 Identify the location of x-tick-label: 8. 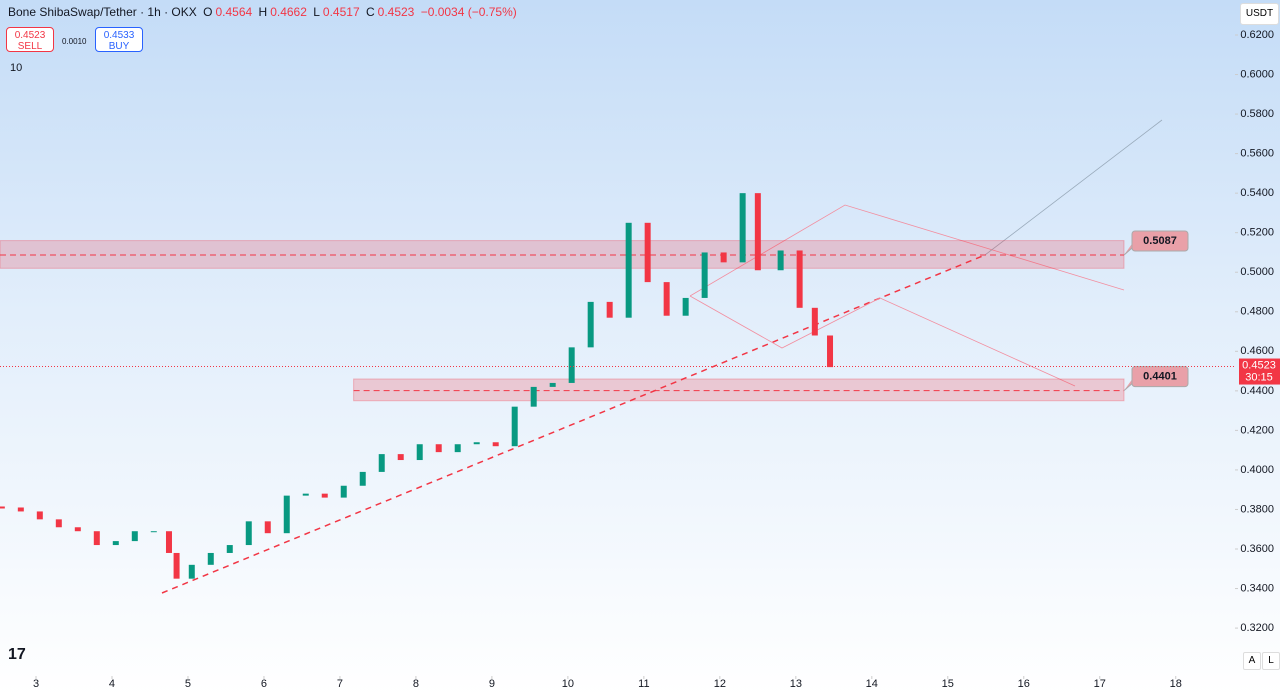
(416, 684).